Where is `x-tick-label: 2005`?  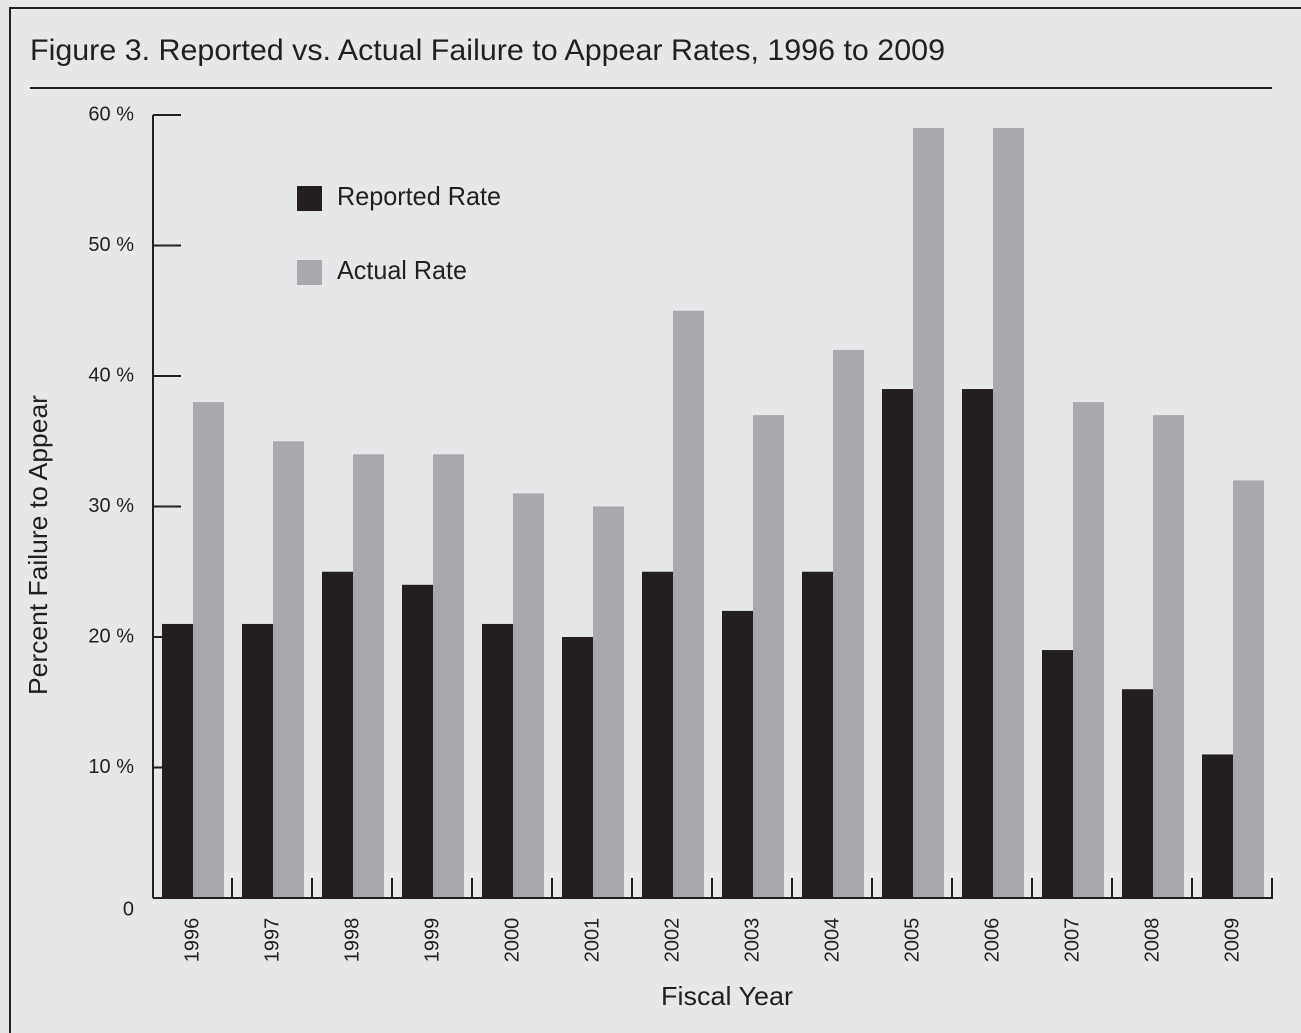
x-tick-label: 2005 is located at coordinates (912, 940).